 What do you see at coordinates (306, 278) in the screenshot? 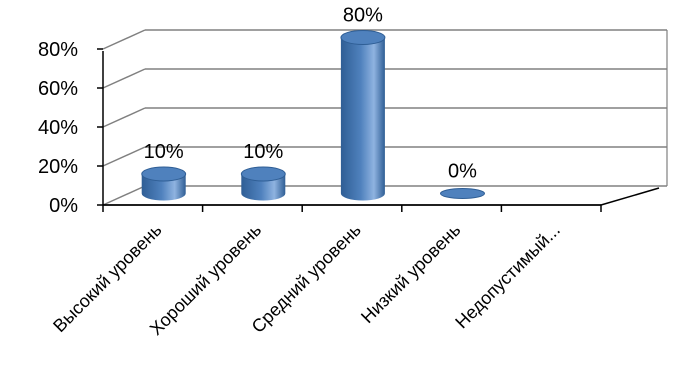
I see `x-tick-label: Средний уровень` at bounding box center [306, 278].